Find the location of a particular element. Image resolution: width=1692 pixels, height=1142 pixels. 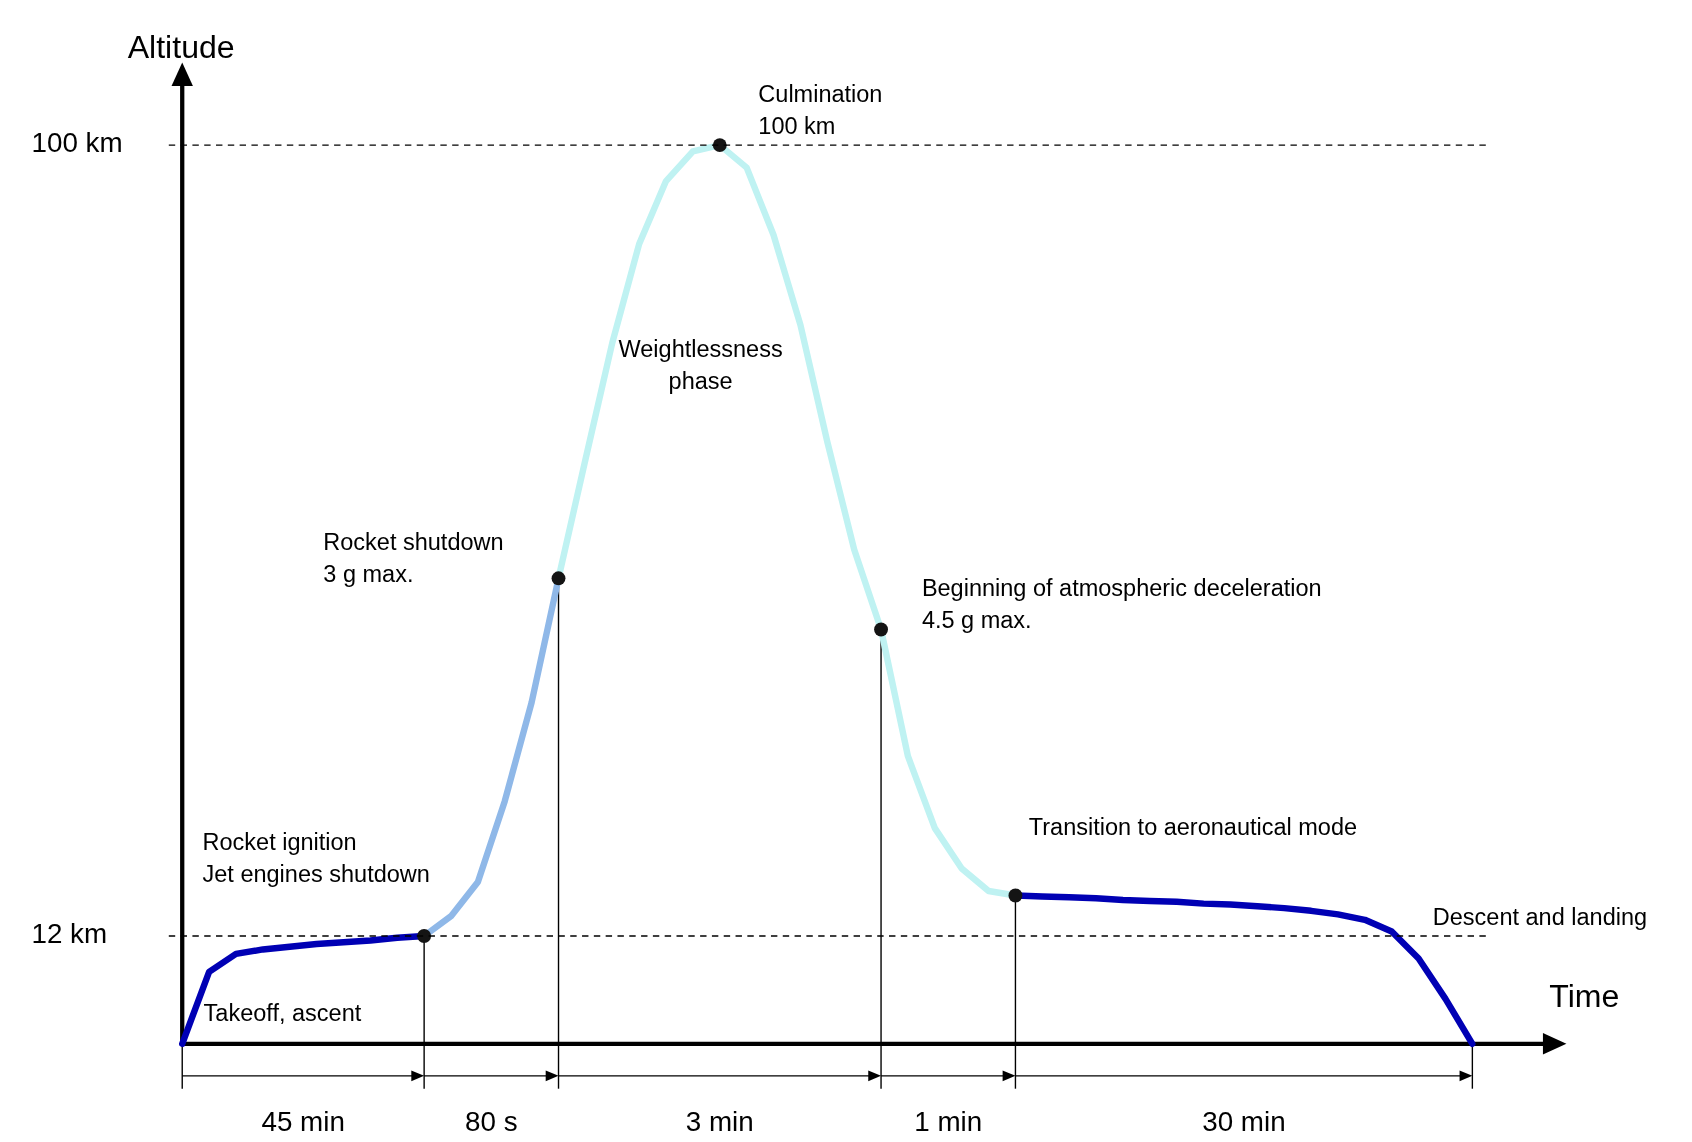

y-tick-label: 100 km is located at coordinates (77, 143).